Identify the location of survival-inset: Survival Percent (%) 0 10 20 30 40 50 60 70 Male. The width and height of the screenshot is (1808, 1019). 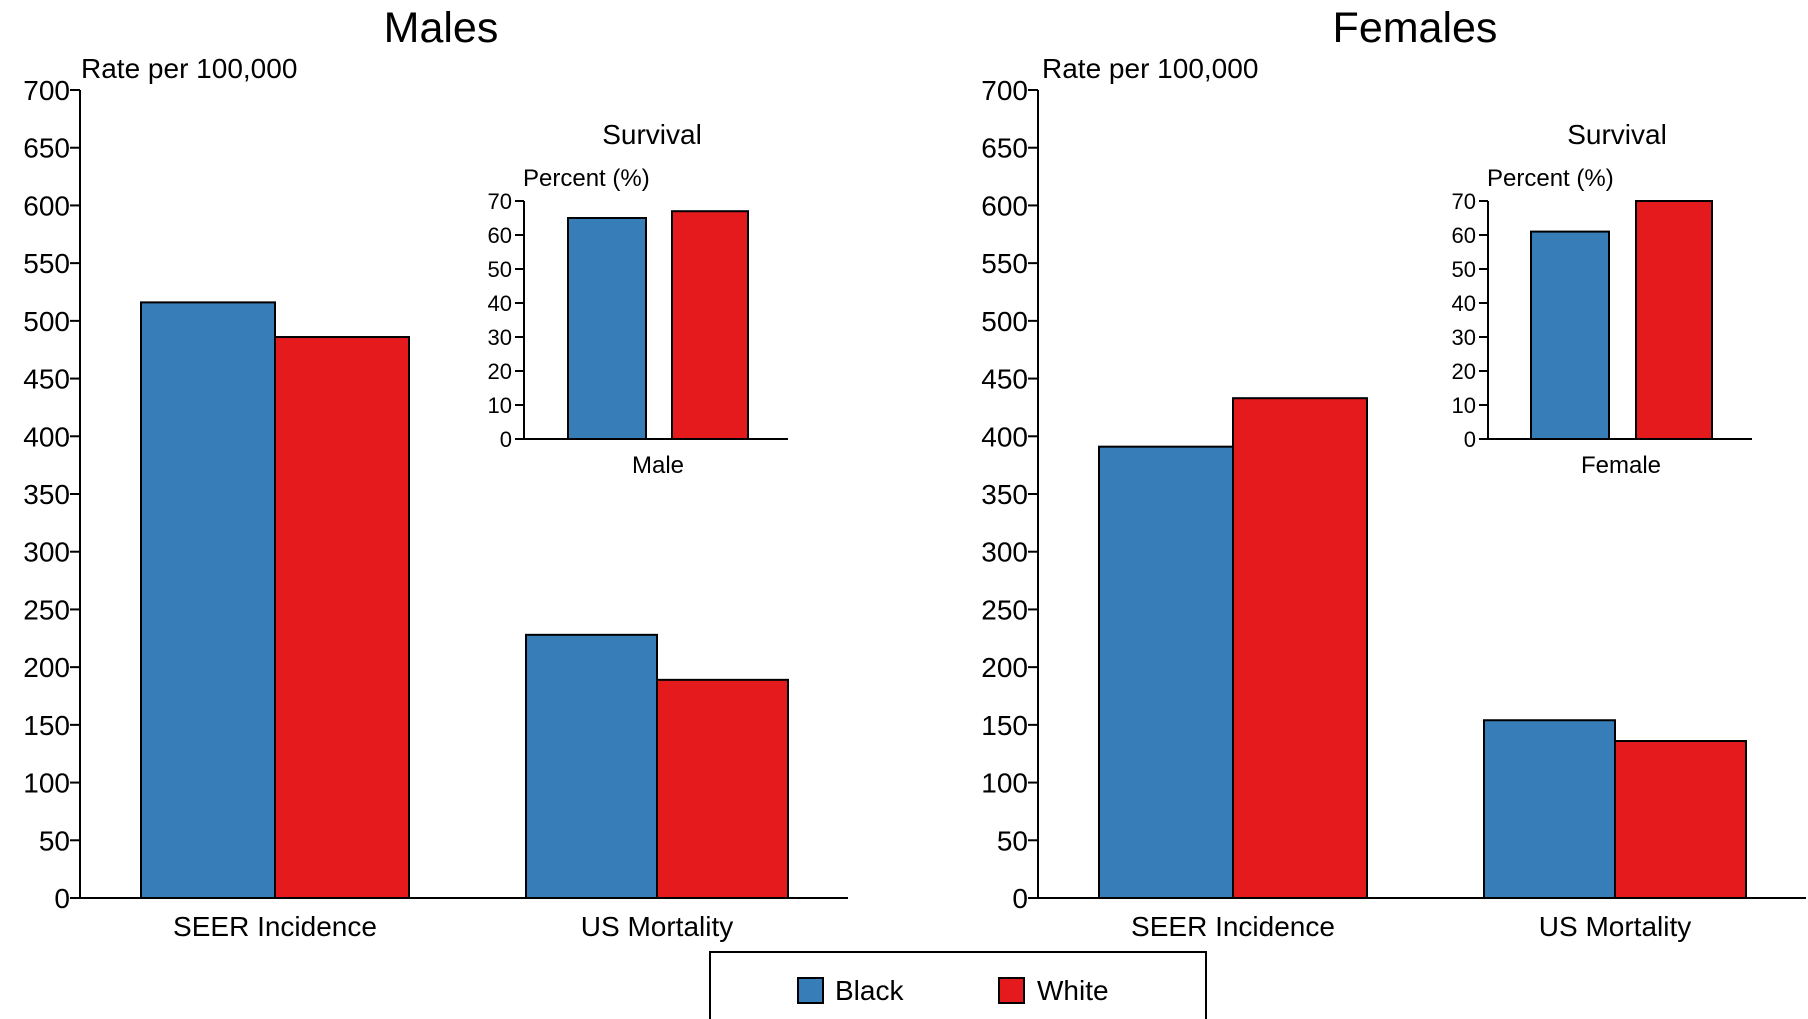
(638, 299).